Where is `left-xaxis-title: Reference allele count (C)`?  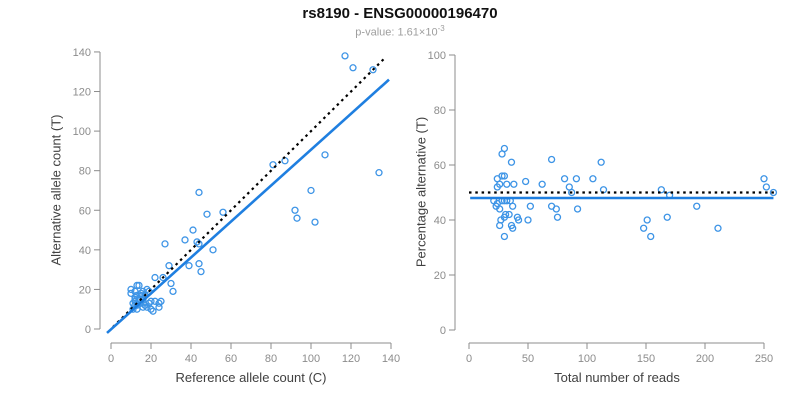 left-xaxis-title: Reference allele count (C) is located at coordinates (251, 377).